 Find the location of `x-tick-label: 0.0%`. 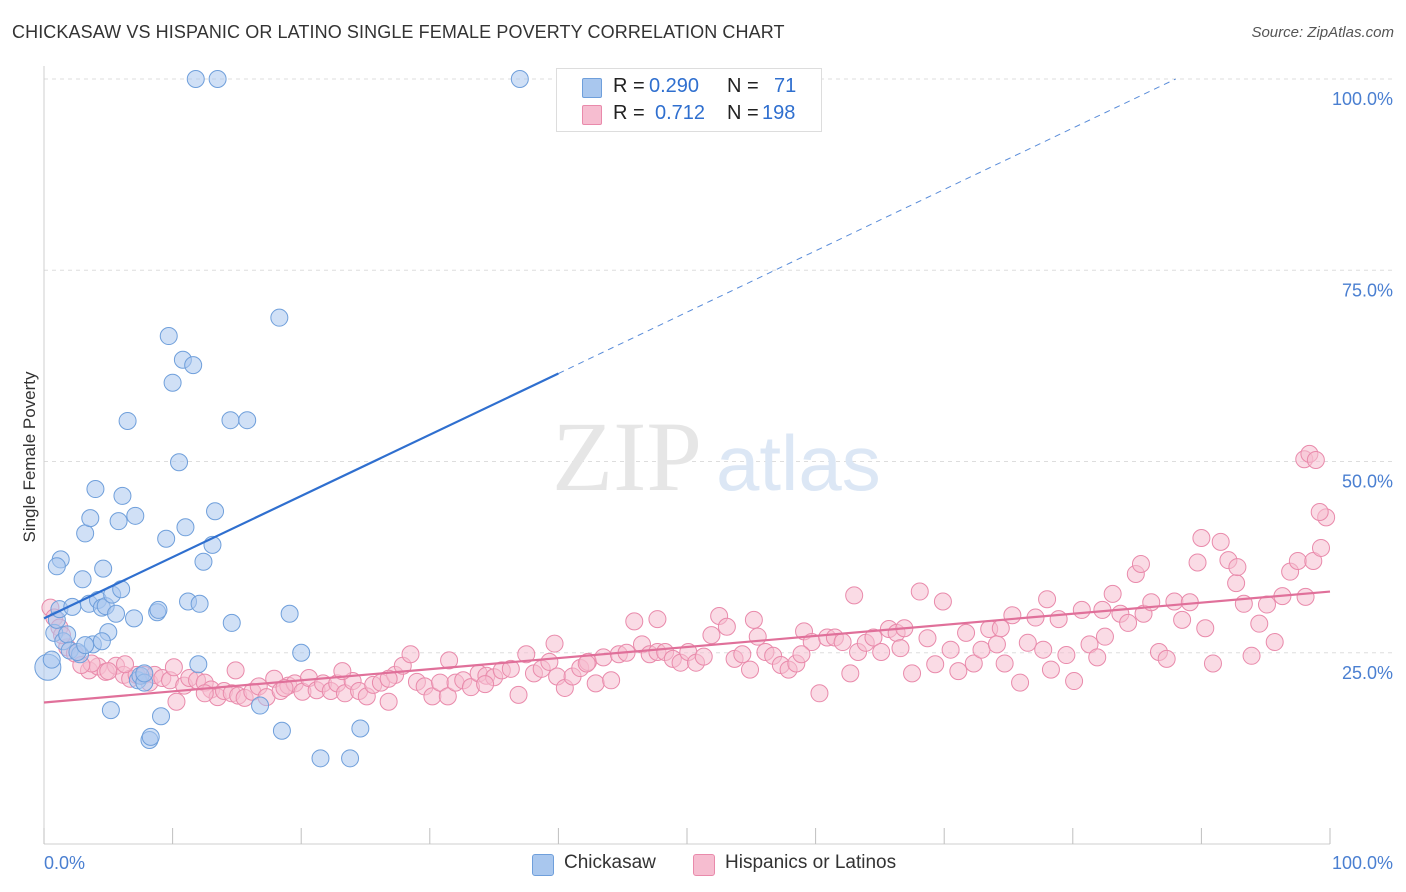

x-tick-label: 0.0% is located at coordinates (64, 863).